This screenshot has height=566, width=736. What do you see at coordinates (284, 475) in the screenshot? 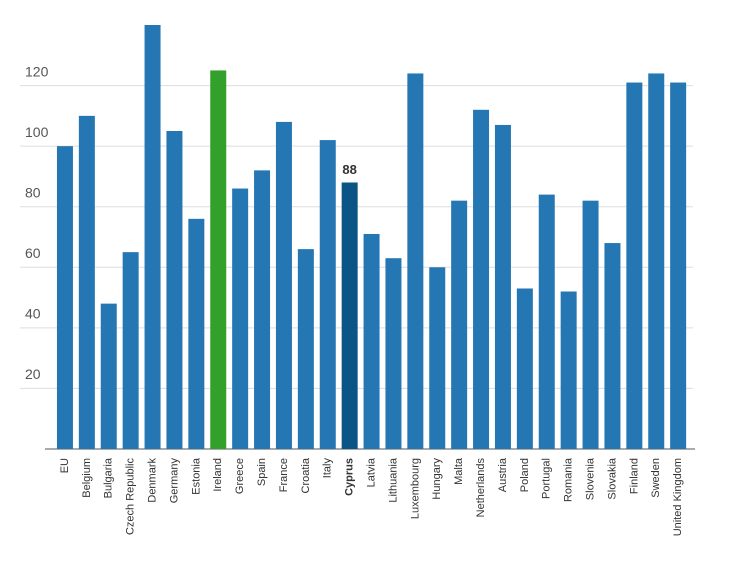
I see `x-tick-label: France` at bounding box center [284, 475].